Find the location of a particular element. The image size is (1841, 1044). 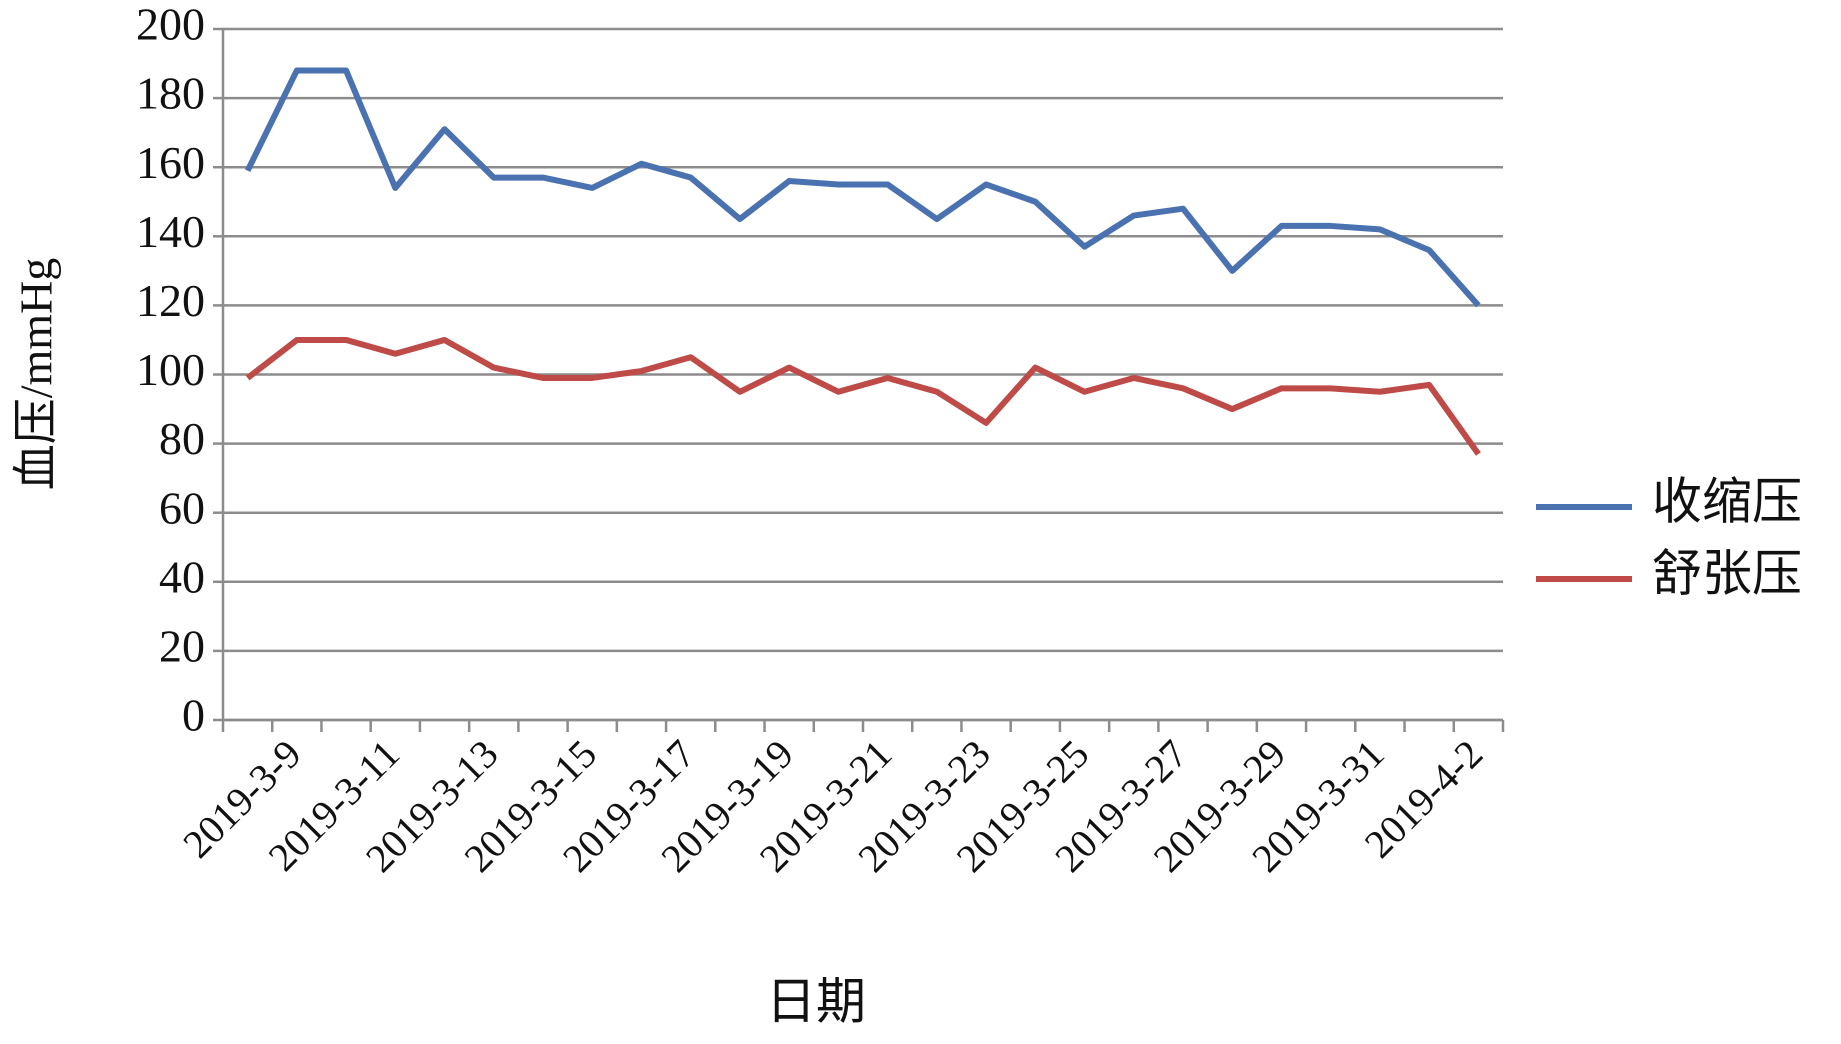

x-axis-title: 日期 is located at coordinates (816, 1001).